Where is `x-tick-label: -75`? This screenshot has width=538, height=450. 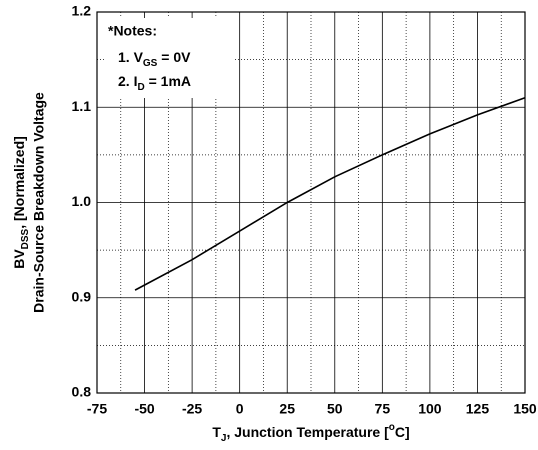 x-tick-label: -75 is located at coordinates (97, 409).